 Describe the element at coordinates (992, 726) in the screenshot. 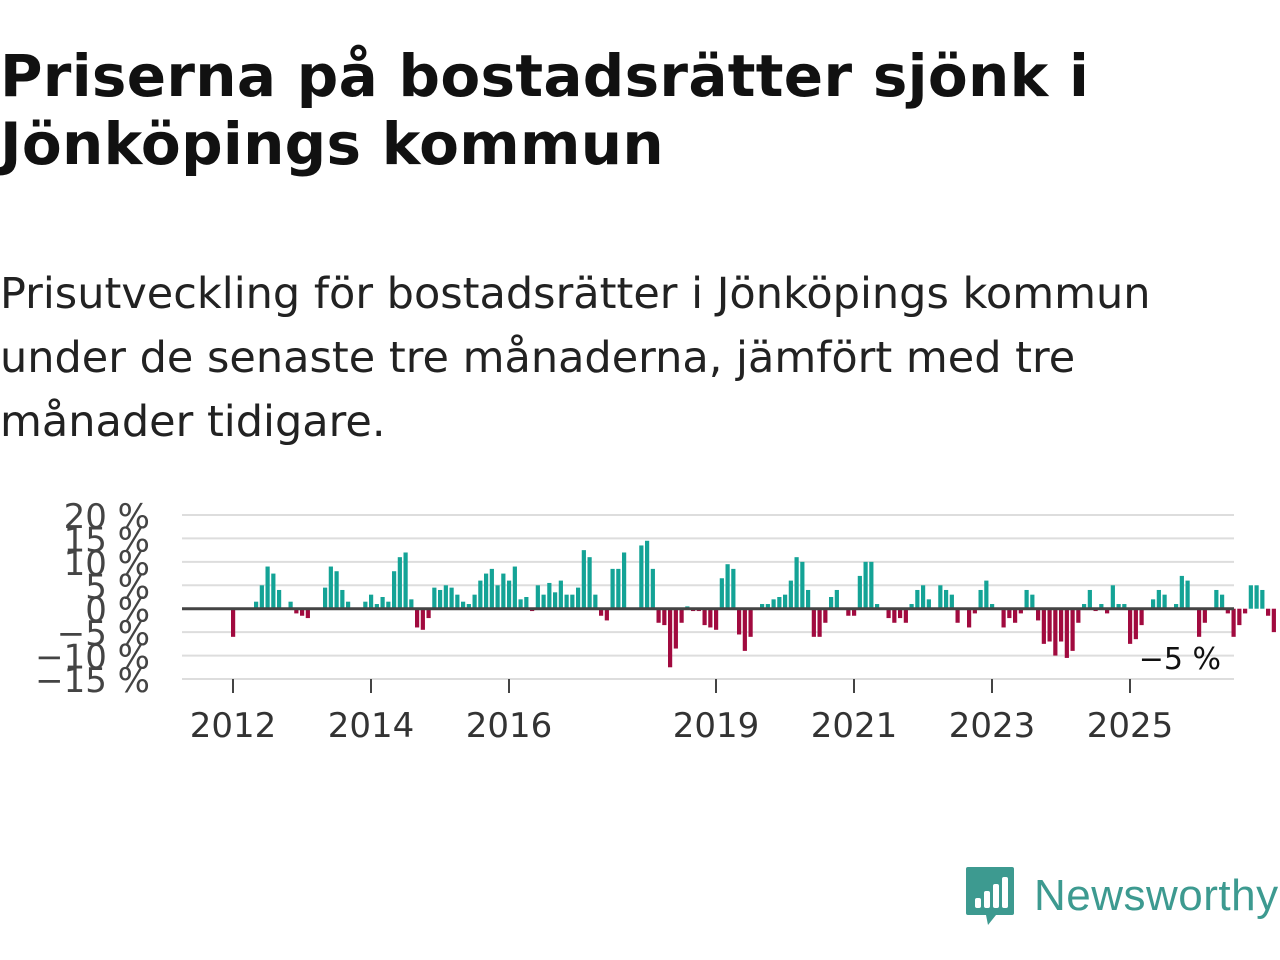

I see `x-tick-label: 2023` at that location.